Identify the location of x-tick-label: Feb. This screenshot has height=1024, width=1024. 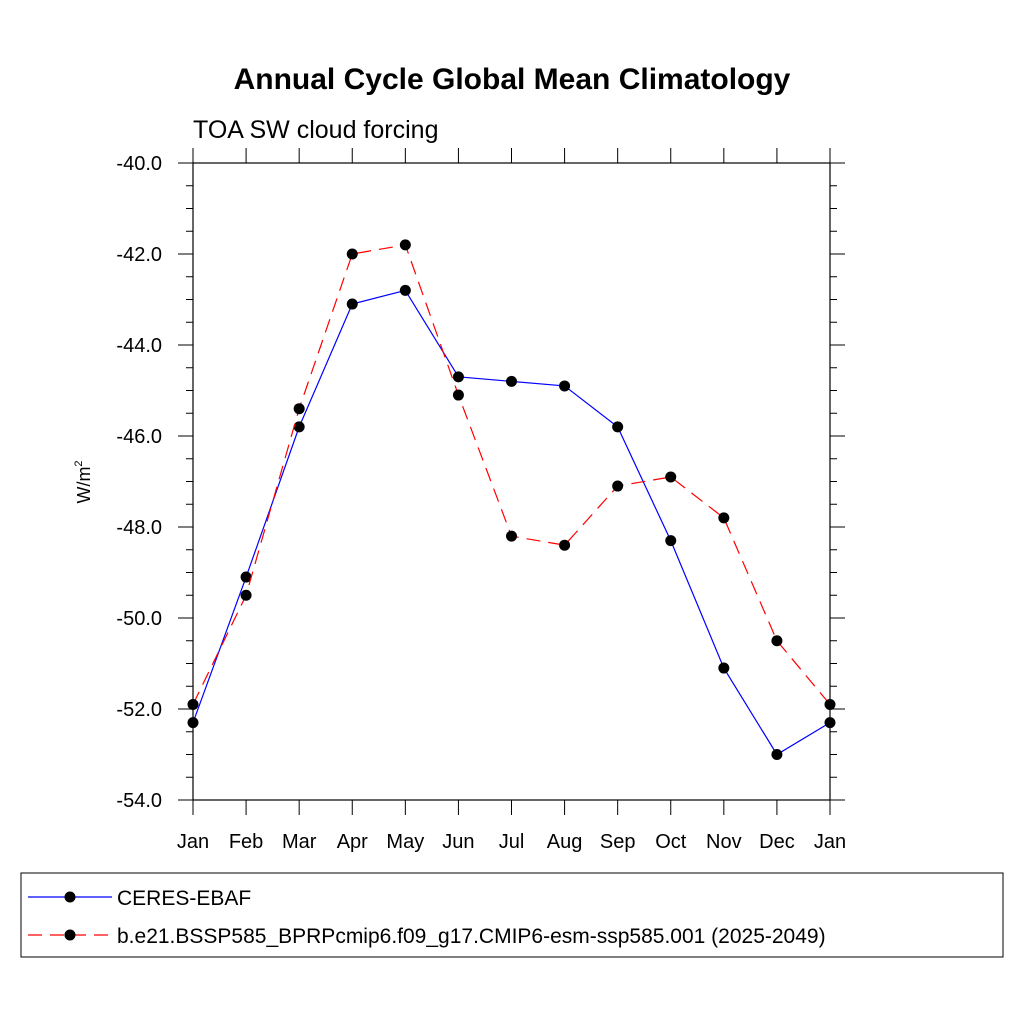
(246, 842).